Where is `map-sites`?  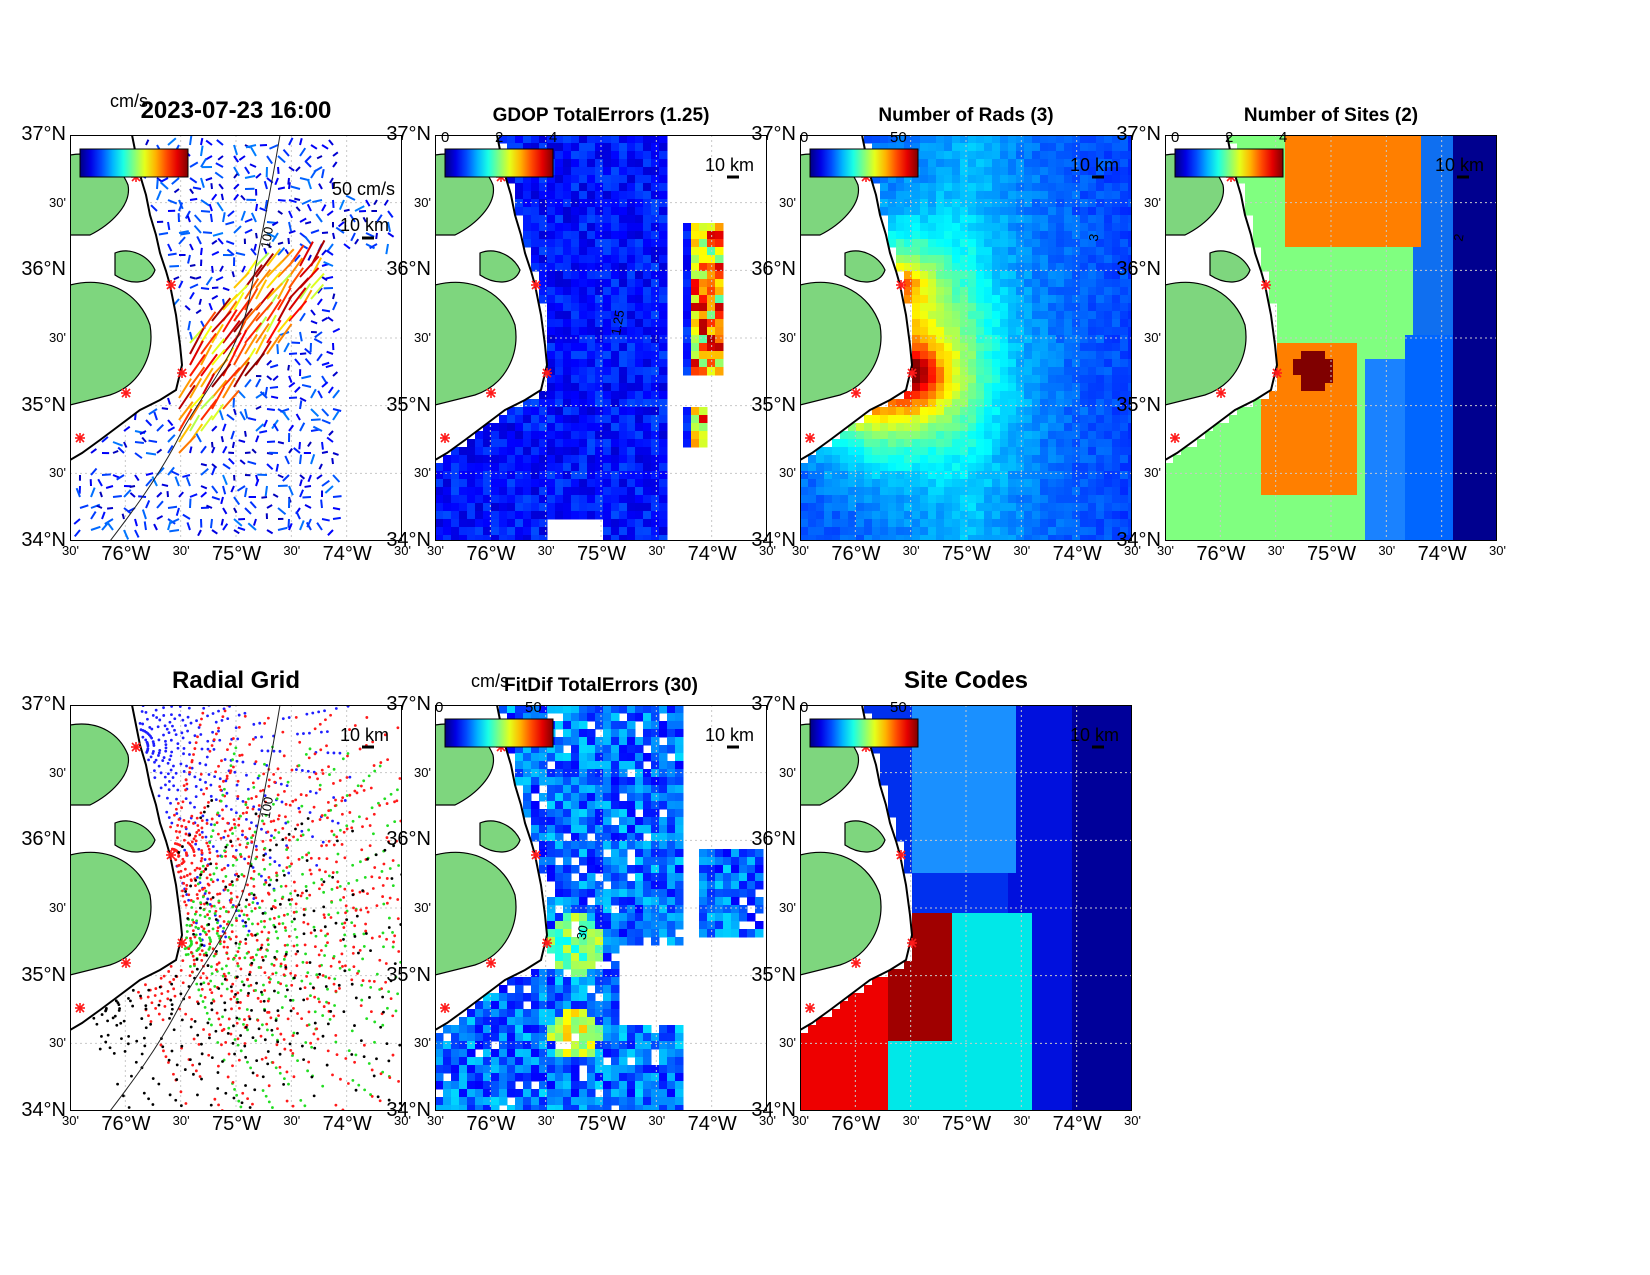 map-sites is located at coordinates (1331, 338).